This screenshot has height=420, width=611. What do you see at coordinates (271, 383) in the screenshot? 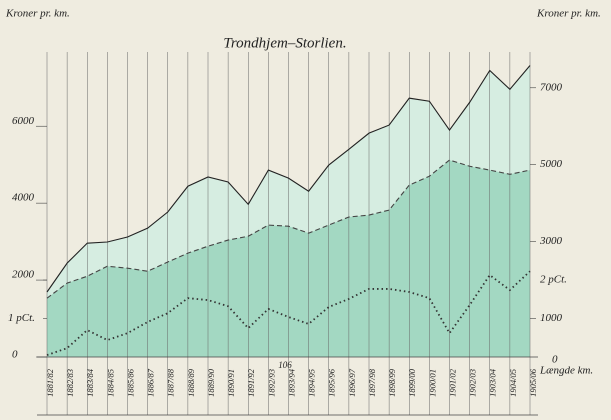
I see `x-tick-label: 1892/93` at bounding box center [271, 383].